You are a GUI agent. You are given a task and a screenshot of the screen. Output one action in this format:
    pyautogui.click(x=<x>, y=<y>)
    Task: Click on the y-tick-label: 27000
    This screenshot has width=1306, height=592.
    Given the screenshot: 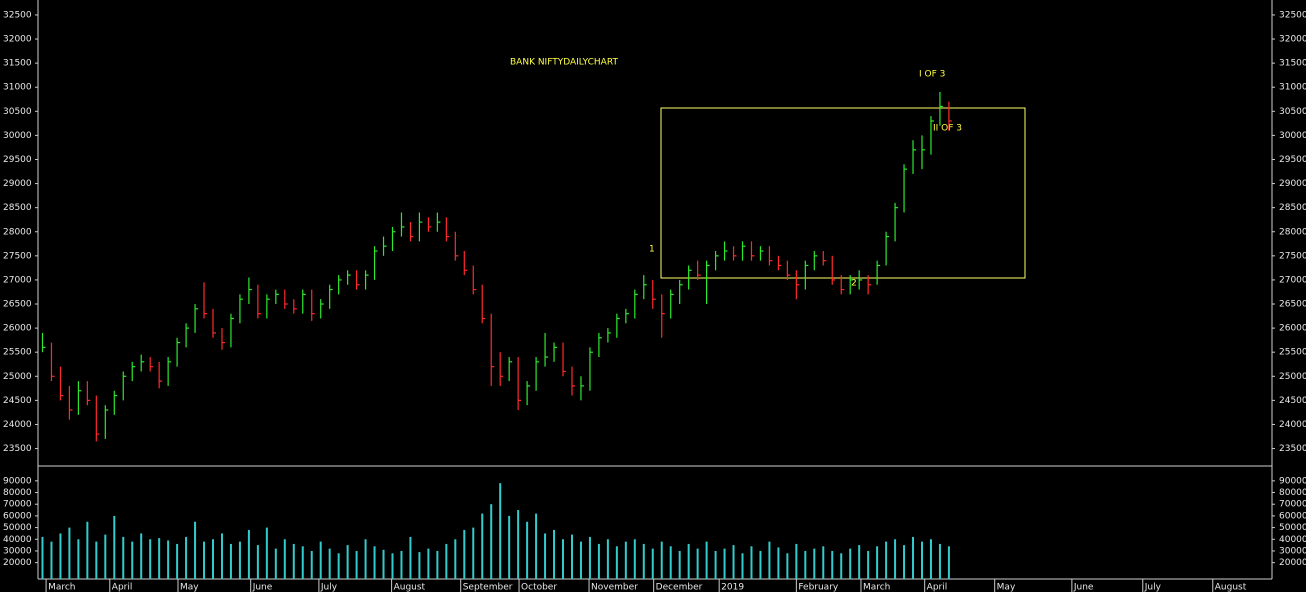 What is the action you would take?
    pyautogui.click(x=1292, y=280)
    